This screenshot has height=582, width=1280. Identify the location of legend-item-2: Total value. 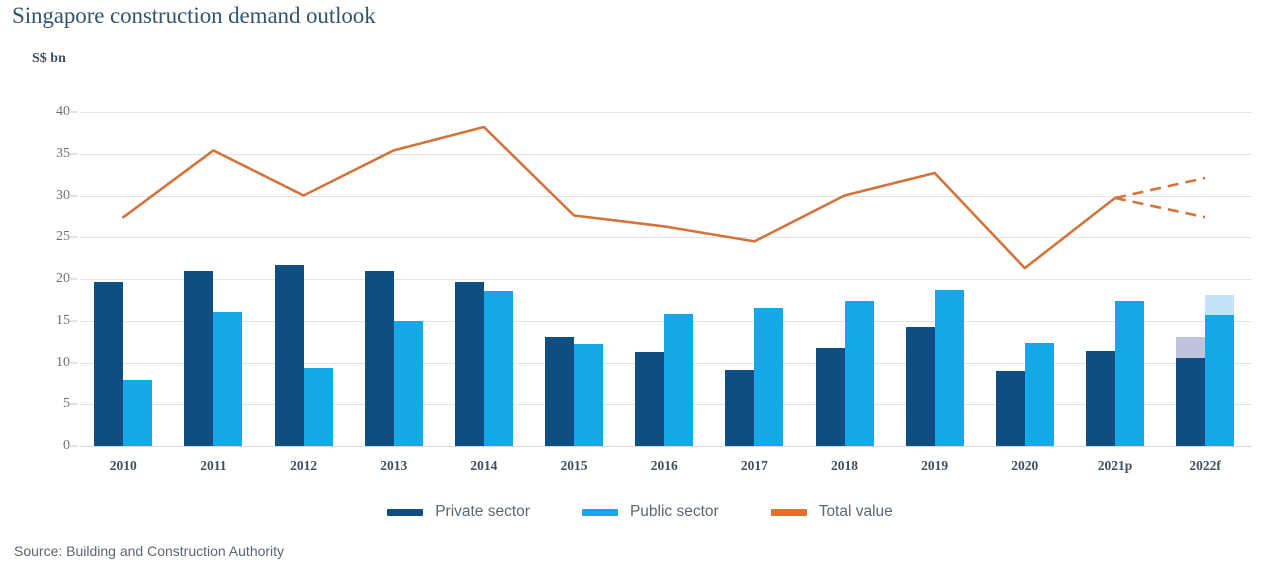
(831, 512).